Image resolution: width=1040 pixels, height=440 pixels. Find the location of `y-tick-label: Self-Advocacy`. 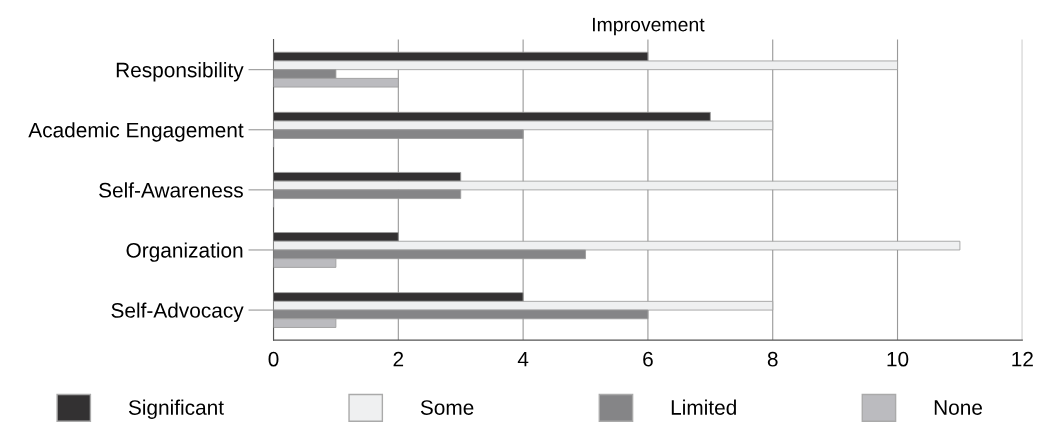

y-tick-label: Self-Advocacy is located at coordinates (177, 312).